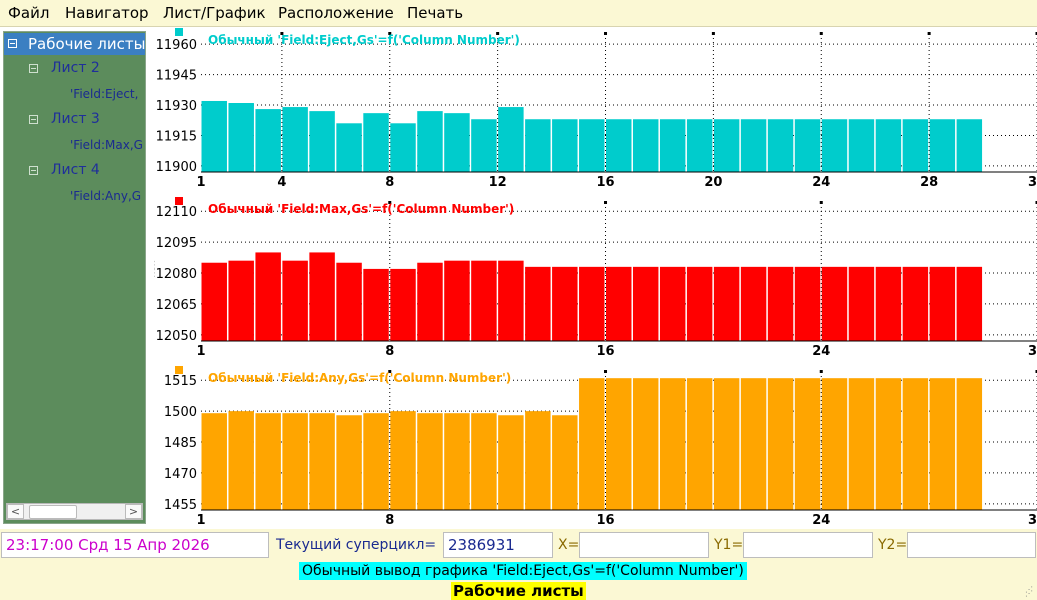 Image resolution: width=1037 pixels, height=600 pixels. I want to click on splitter-handle: ⋮⋮, so click(155, 276).